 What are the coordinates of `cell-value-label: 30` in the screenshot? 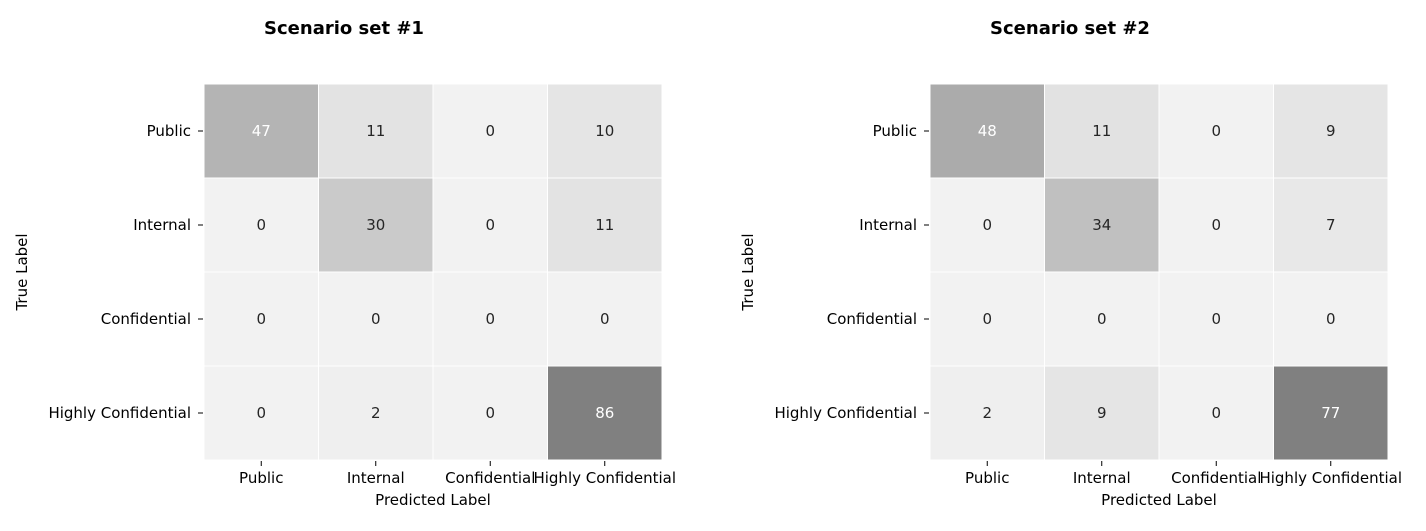 It's located at (375, 225).